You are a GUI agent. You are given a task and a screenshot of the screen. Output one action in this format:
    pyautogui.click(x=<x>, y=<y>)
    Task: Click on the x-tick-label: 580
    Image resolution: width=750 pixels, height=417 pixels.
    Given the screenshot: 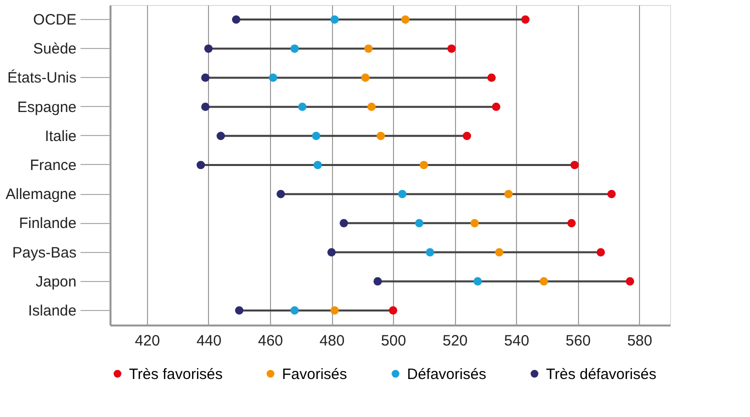 What is the action you would take?
    pyautogui.click(x=639, y=341)
    